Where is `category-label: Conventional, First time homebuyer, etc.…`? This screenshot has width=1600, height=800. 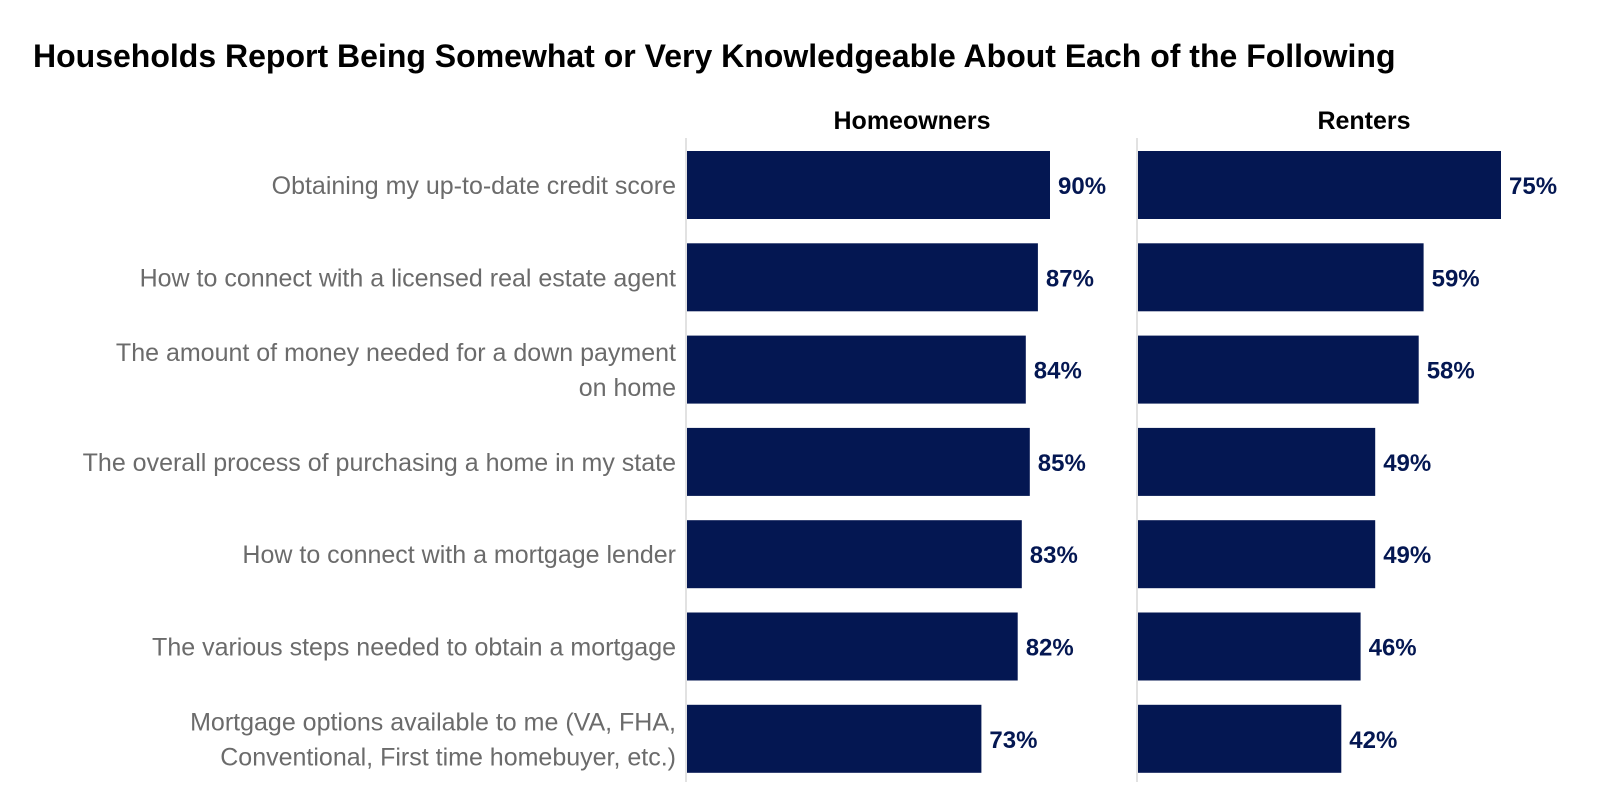 category-label: Conventional, First time homebuyer, etc.… is located at coordinates (448, 757).